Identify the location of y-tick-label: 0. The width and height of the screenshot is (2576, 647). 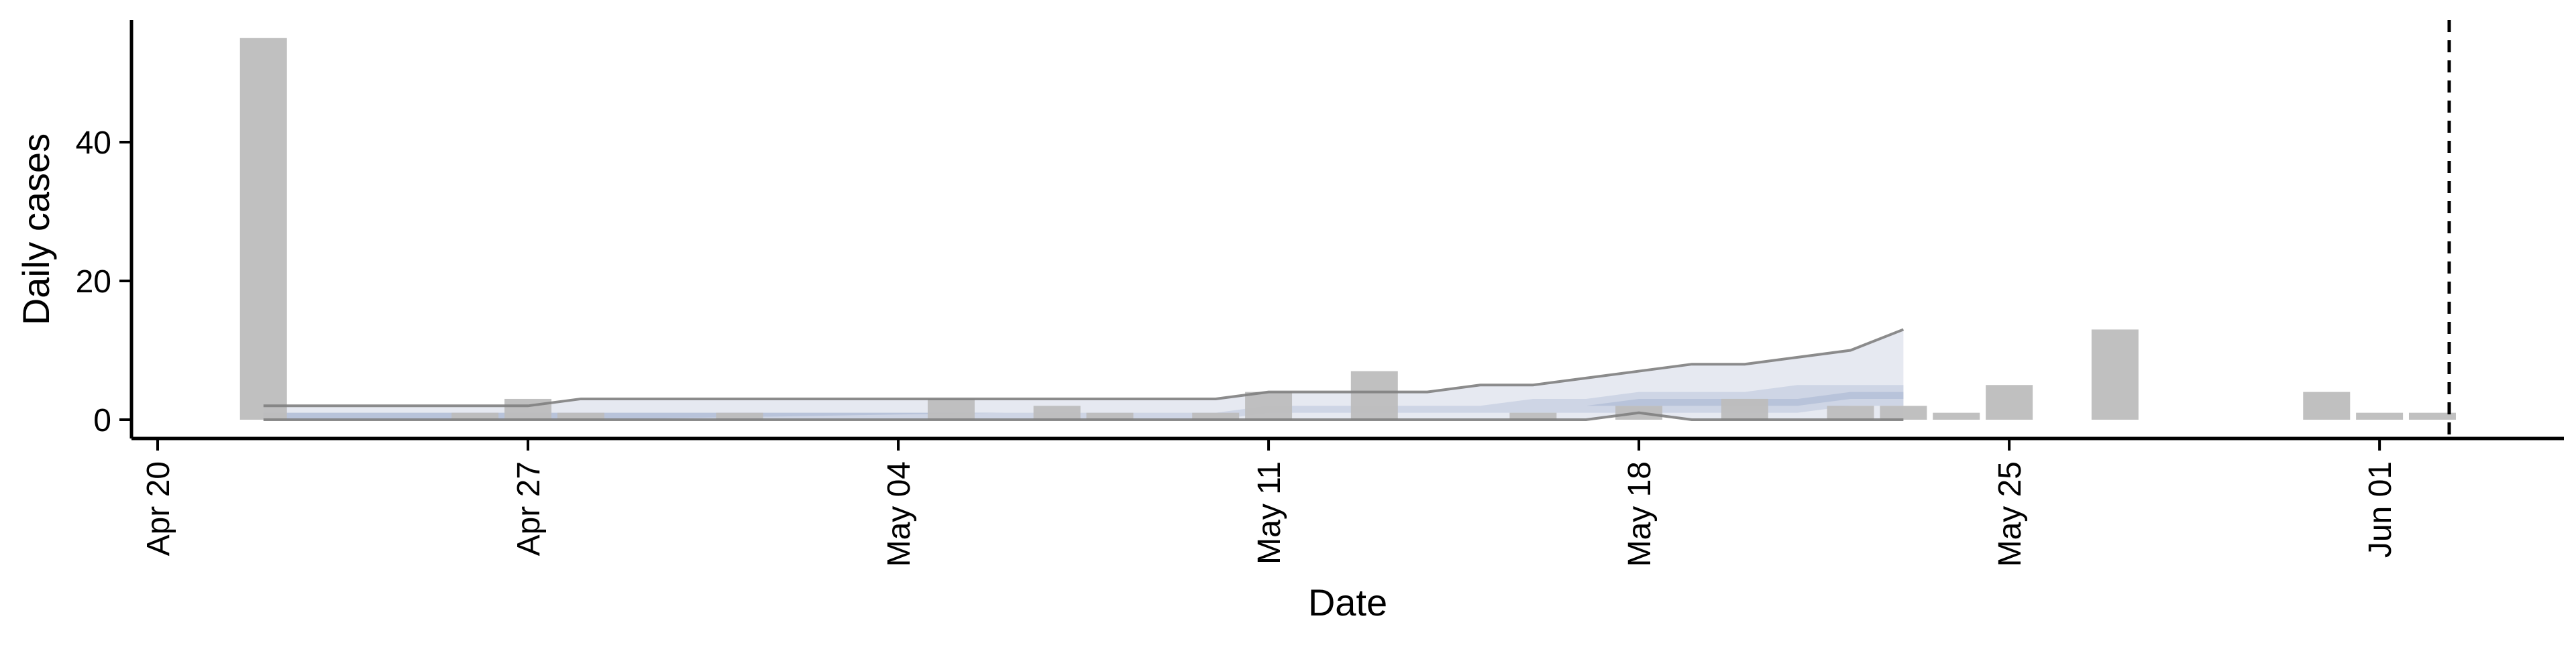
(102, 421).